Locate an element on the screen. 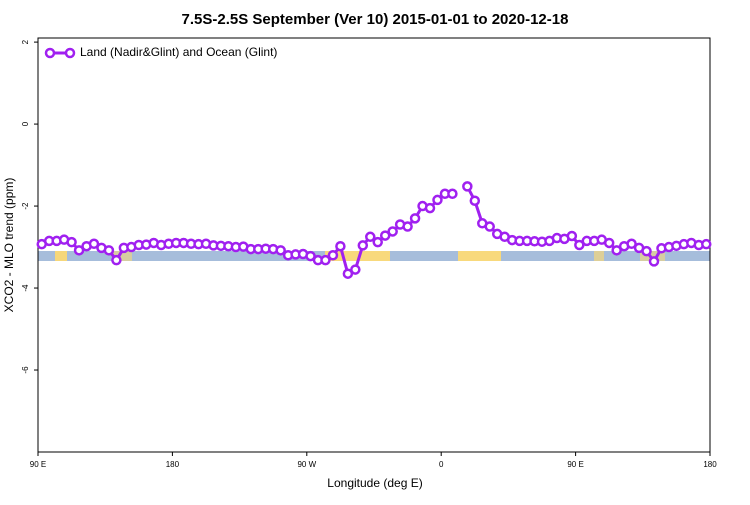 The height and width of the screenshot is (505, 750). legend: Land (Nadir&Glint) and Ocean (Glint) is located at coordinates (160, 52).